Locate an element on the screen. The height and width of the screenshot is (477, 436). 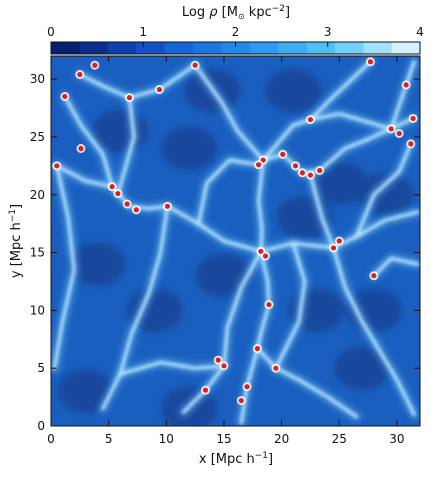
y-tick-label: 30 is located at coordinates (37, 79).